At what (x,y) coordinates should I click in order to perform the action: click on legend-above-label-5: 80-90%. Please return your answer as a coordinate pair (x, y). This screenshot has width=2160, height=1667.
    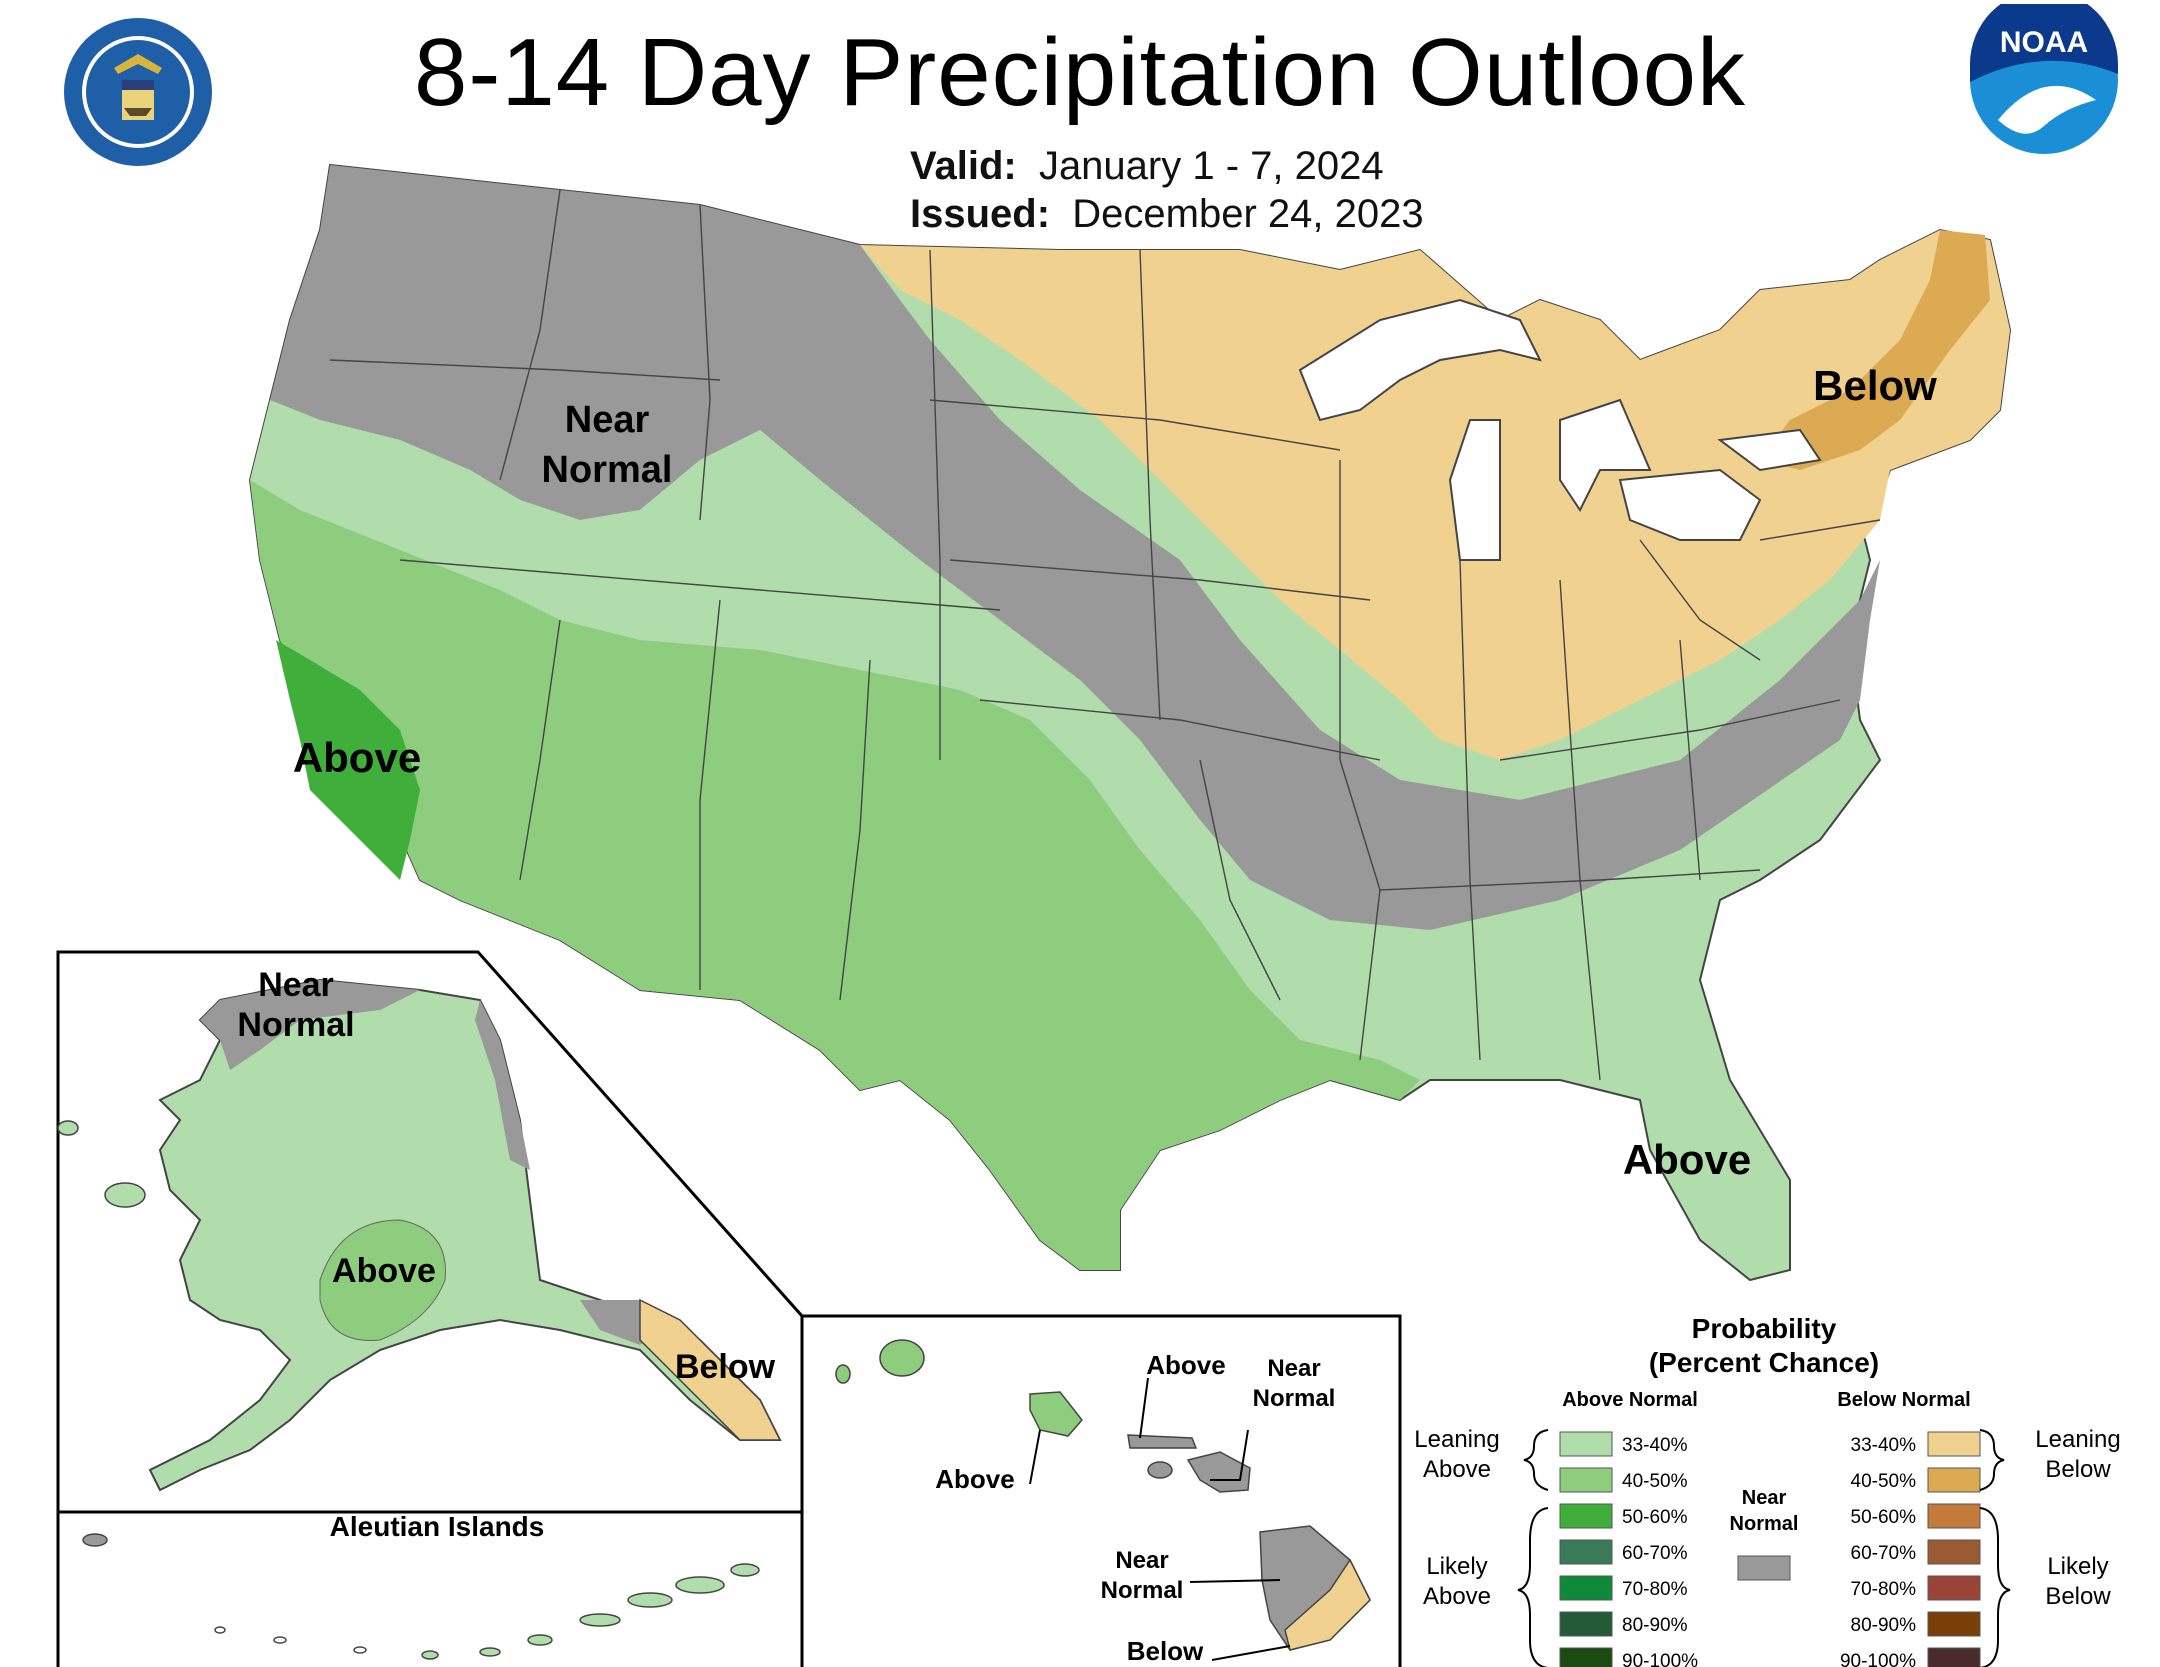
    Looking at the image, I should click on (1655, 1625).